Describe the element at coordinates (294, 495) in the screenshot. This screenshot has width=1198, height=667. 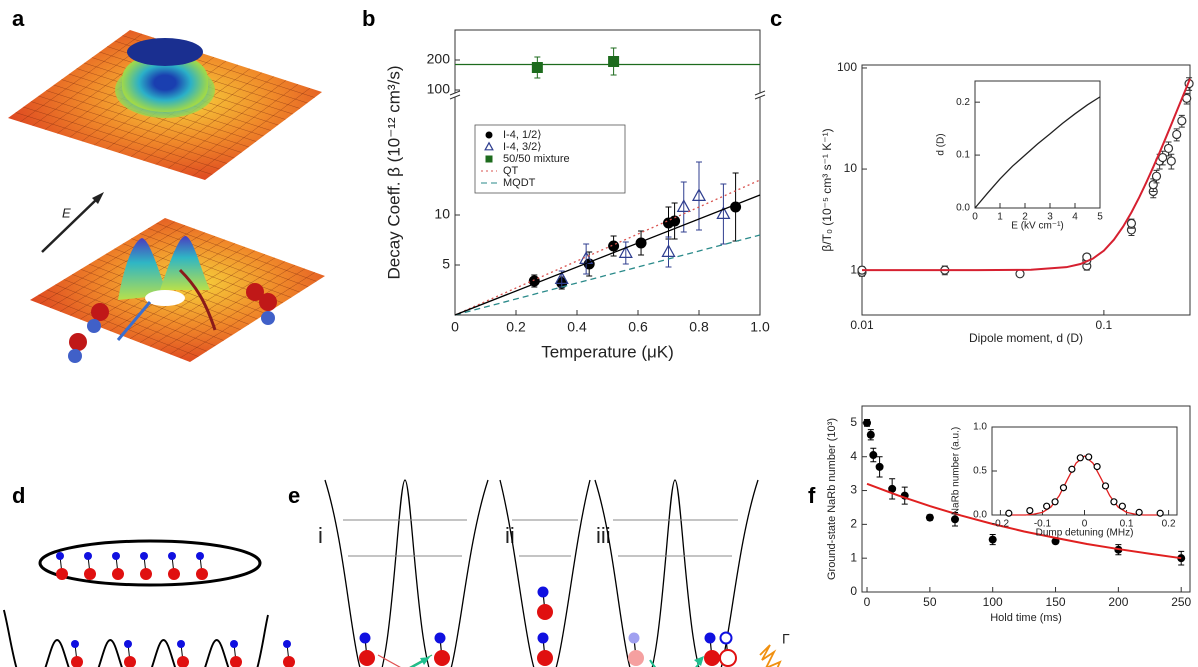
I see `panel-label: e` at that location.